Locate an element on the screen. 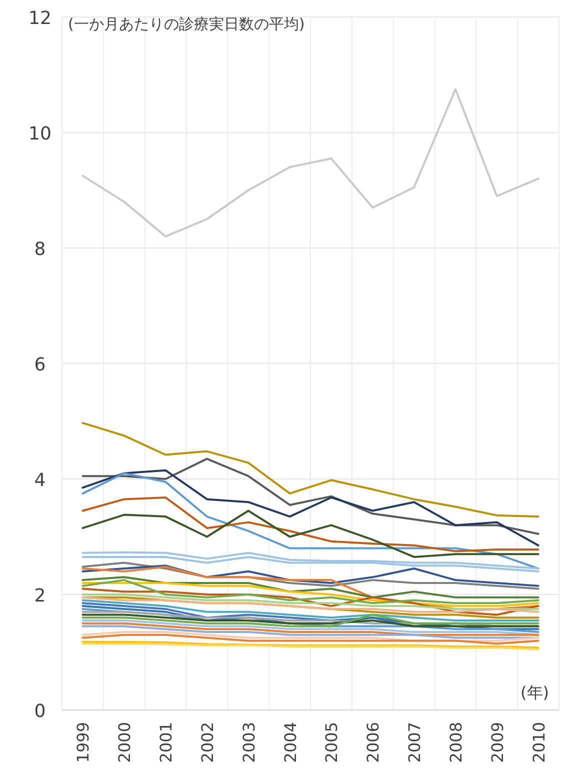  x-tick-label: 2002 is located at coordinates (207, 742).